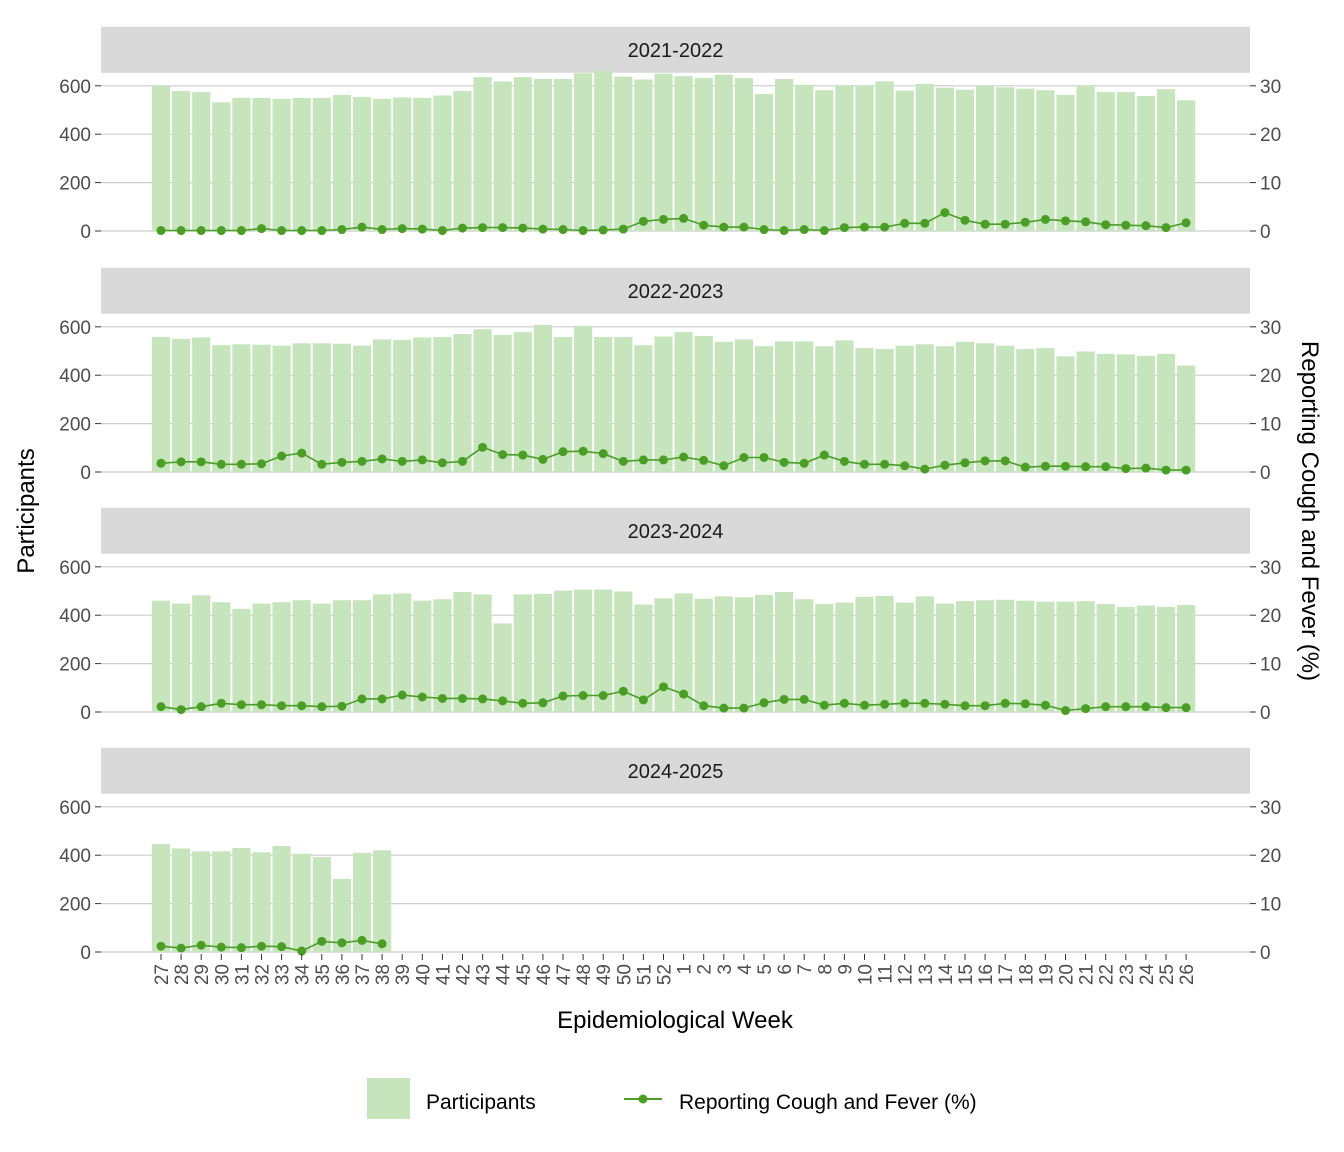  I want to click on x-tick-label: 50, so click(624, 974).